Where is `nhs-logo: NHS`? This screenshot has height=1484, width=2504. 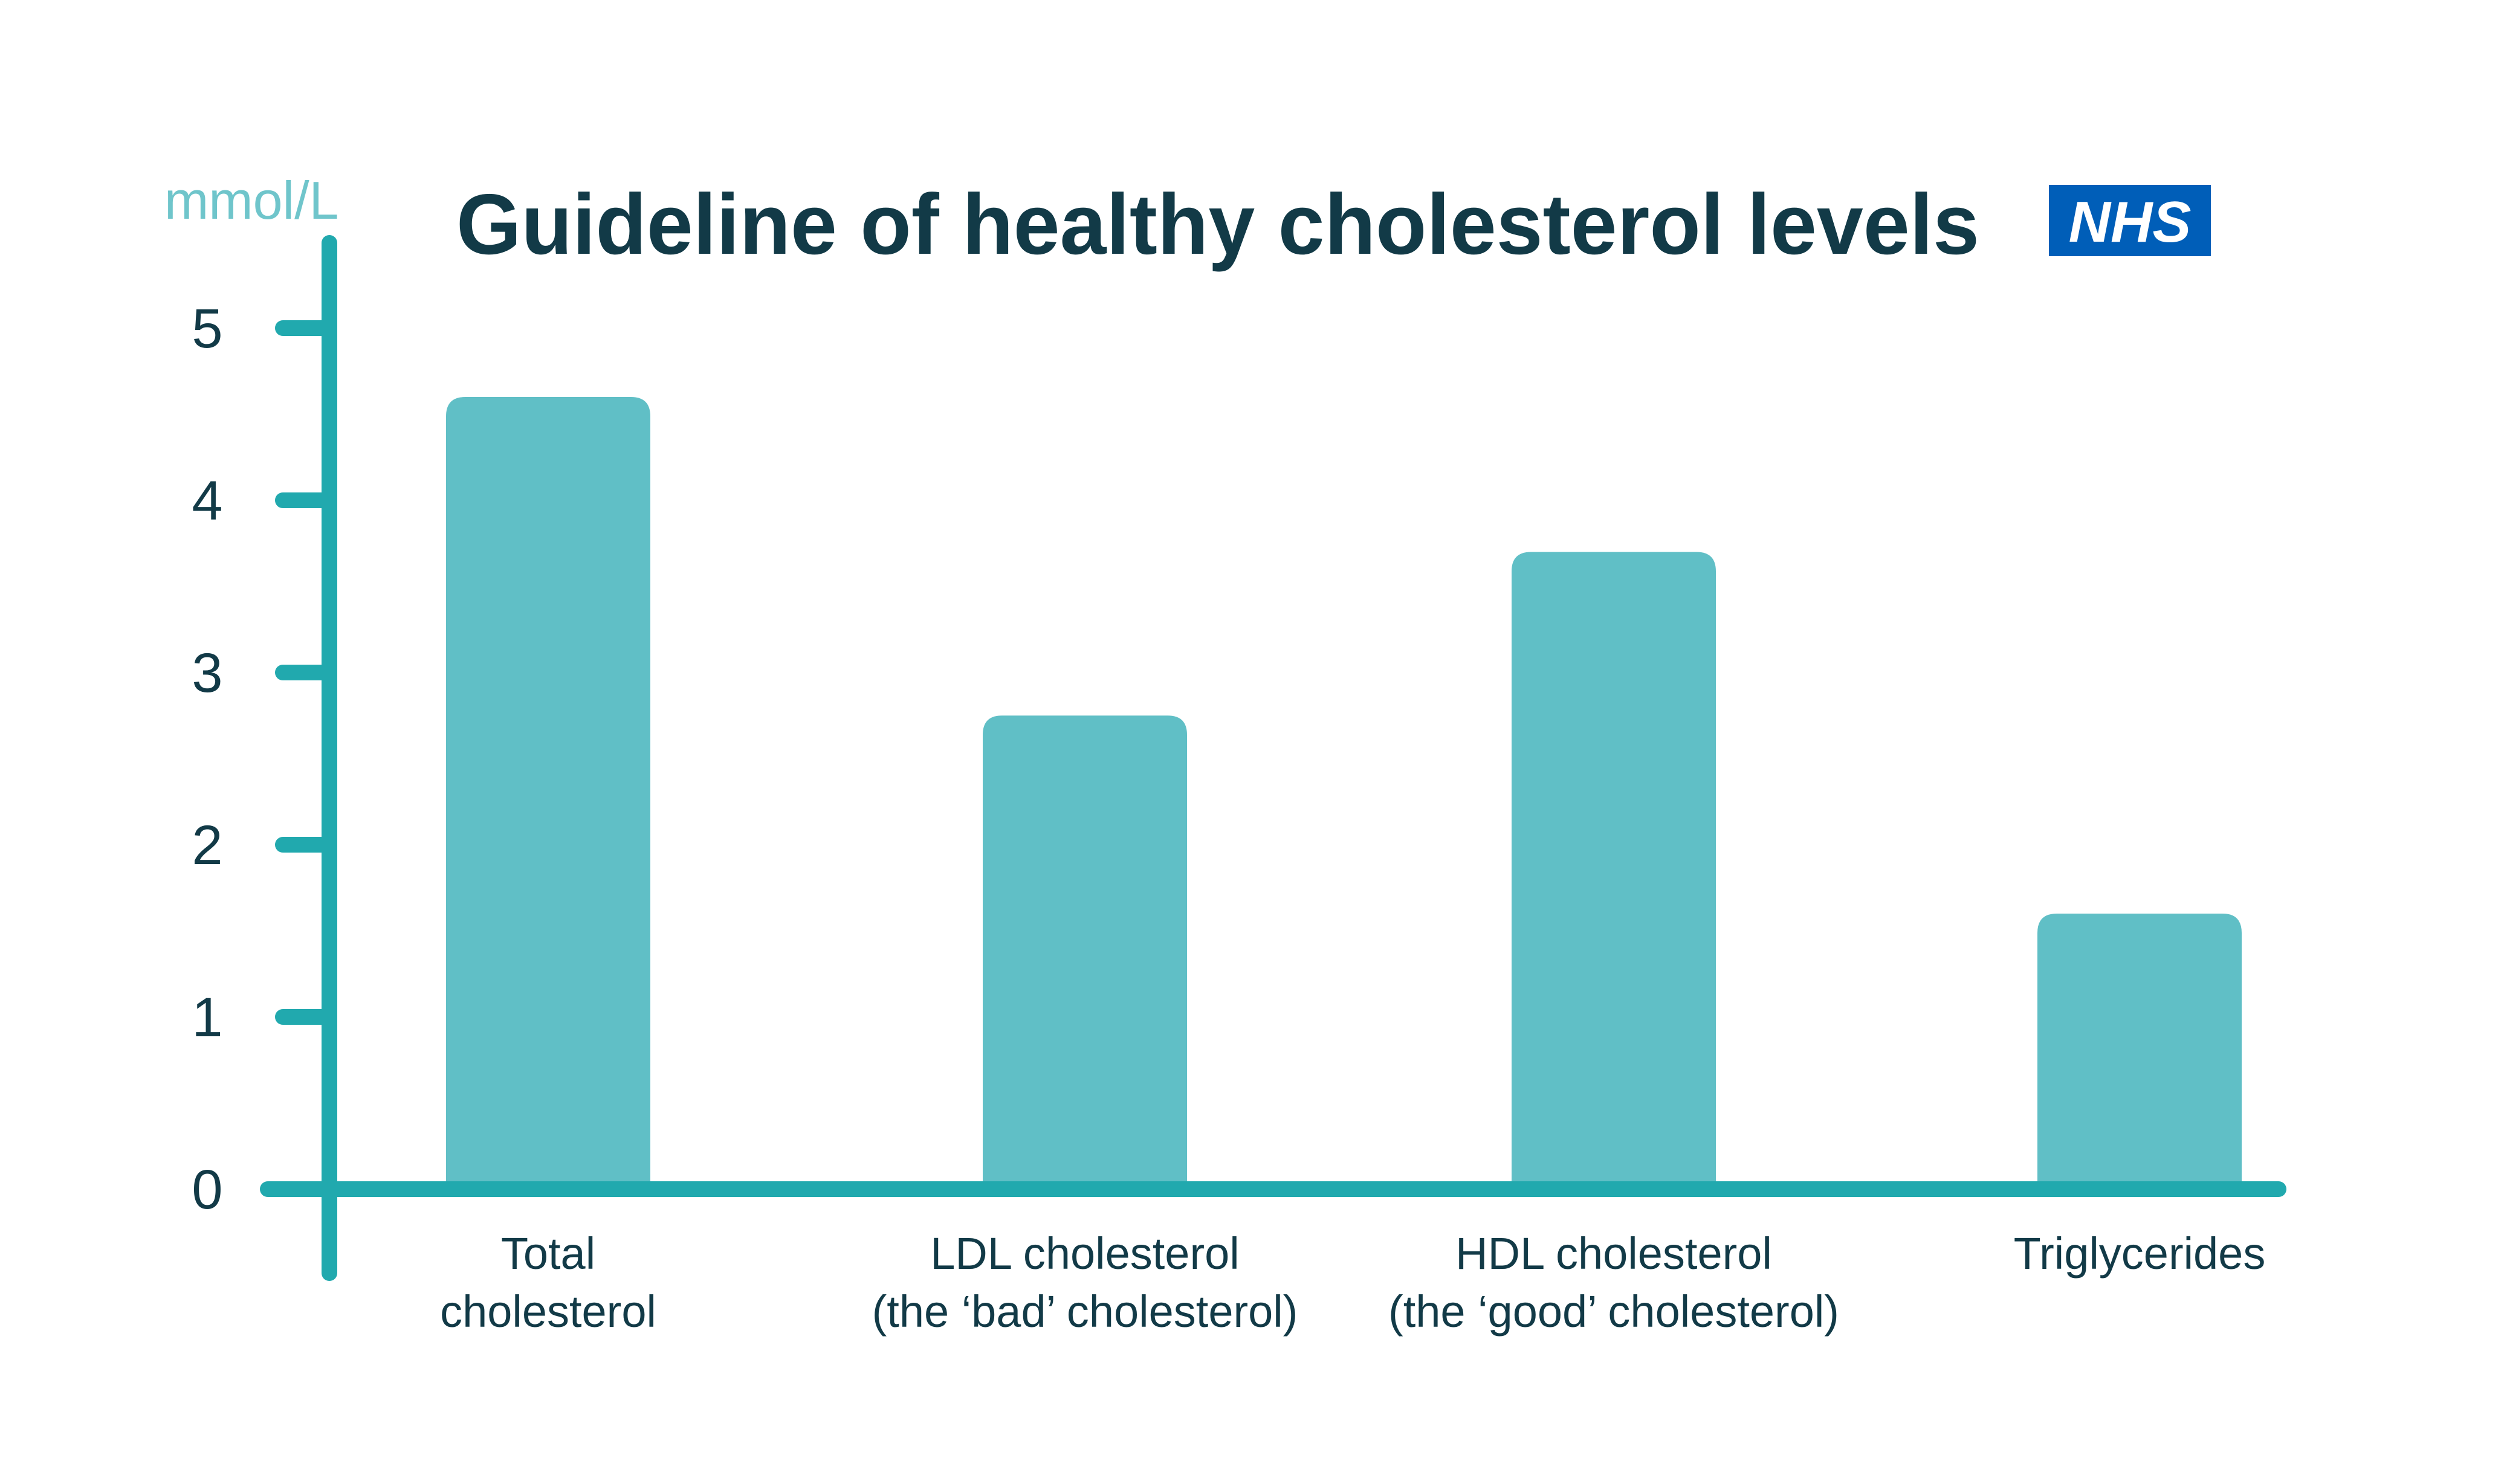
nhs-logo: NHS is located at coordinates (2130, 220).